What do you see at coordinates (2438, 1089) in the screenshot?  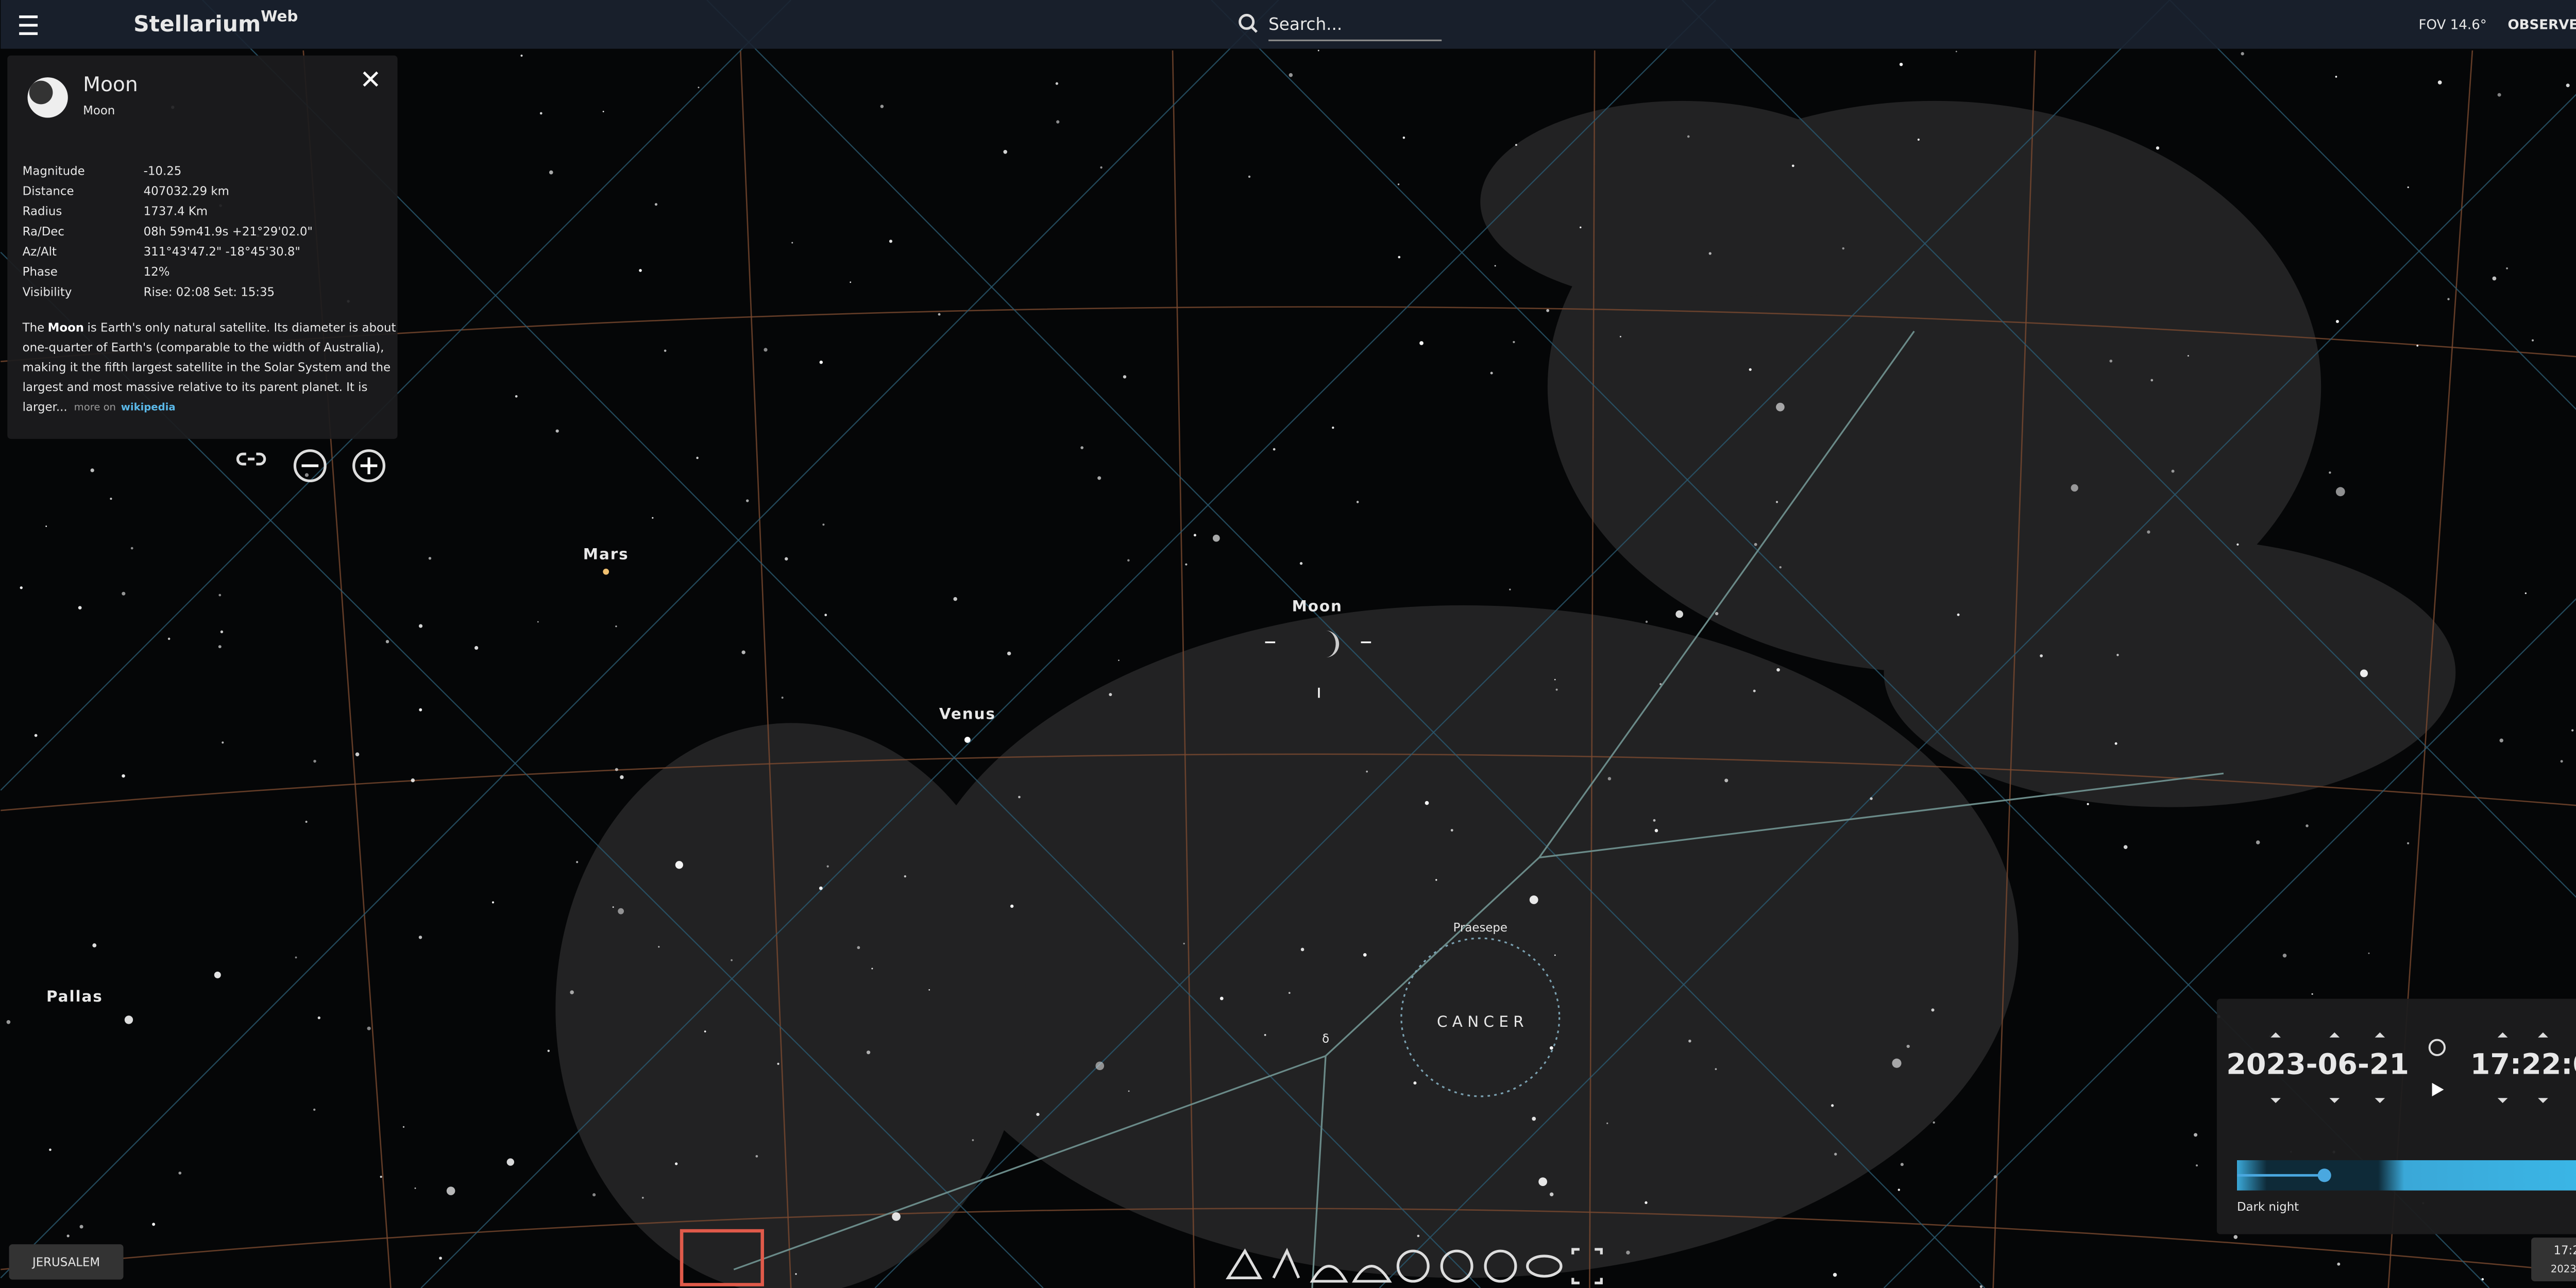 I see `play-button` at bounding box center [2438, 1089].